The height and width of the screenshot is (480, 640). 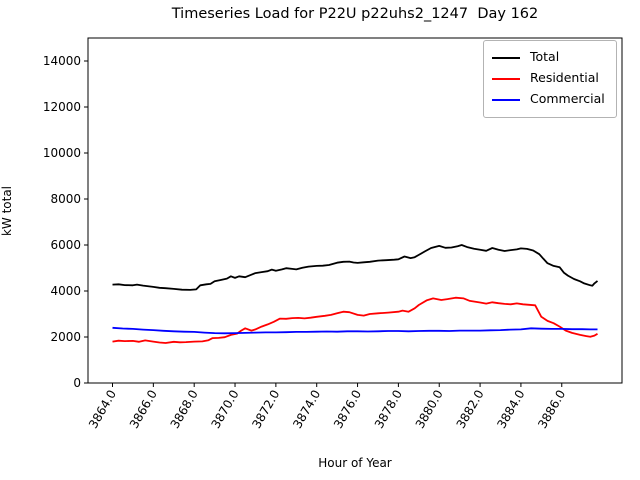 I want to click on legend-label-total: Total, so click(x=545, y=57).